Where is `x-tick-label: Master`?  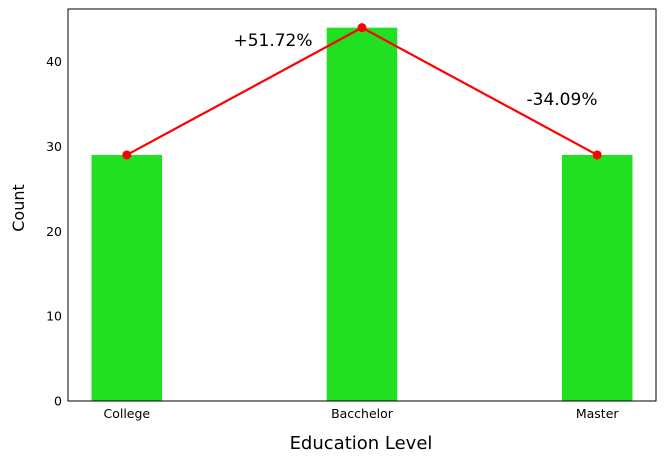 x-tick-label: Master is located at coordinates (598, 413).